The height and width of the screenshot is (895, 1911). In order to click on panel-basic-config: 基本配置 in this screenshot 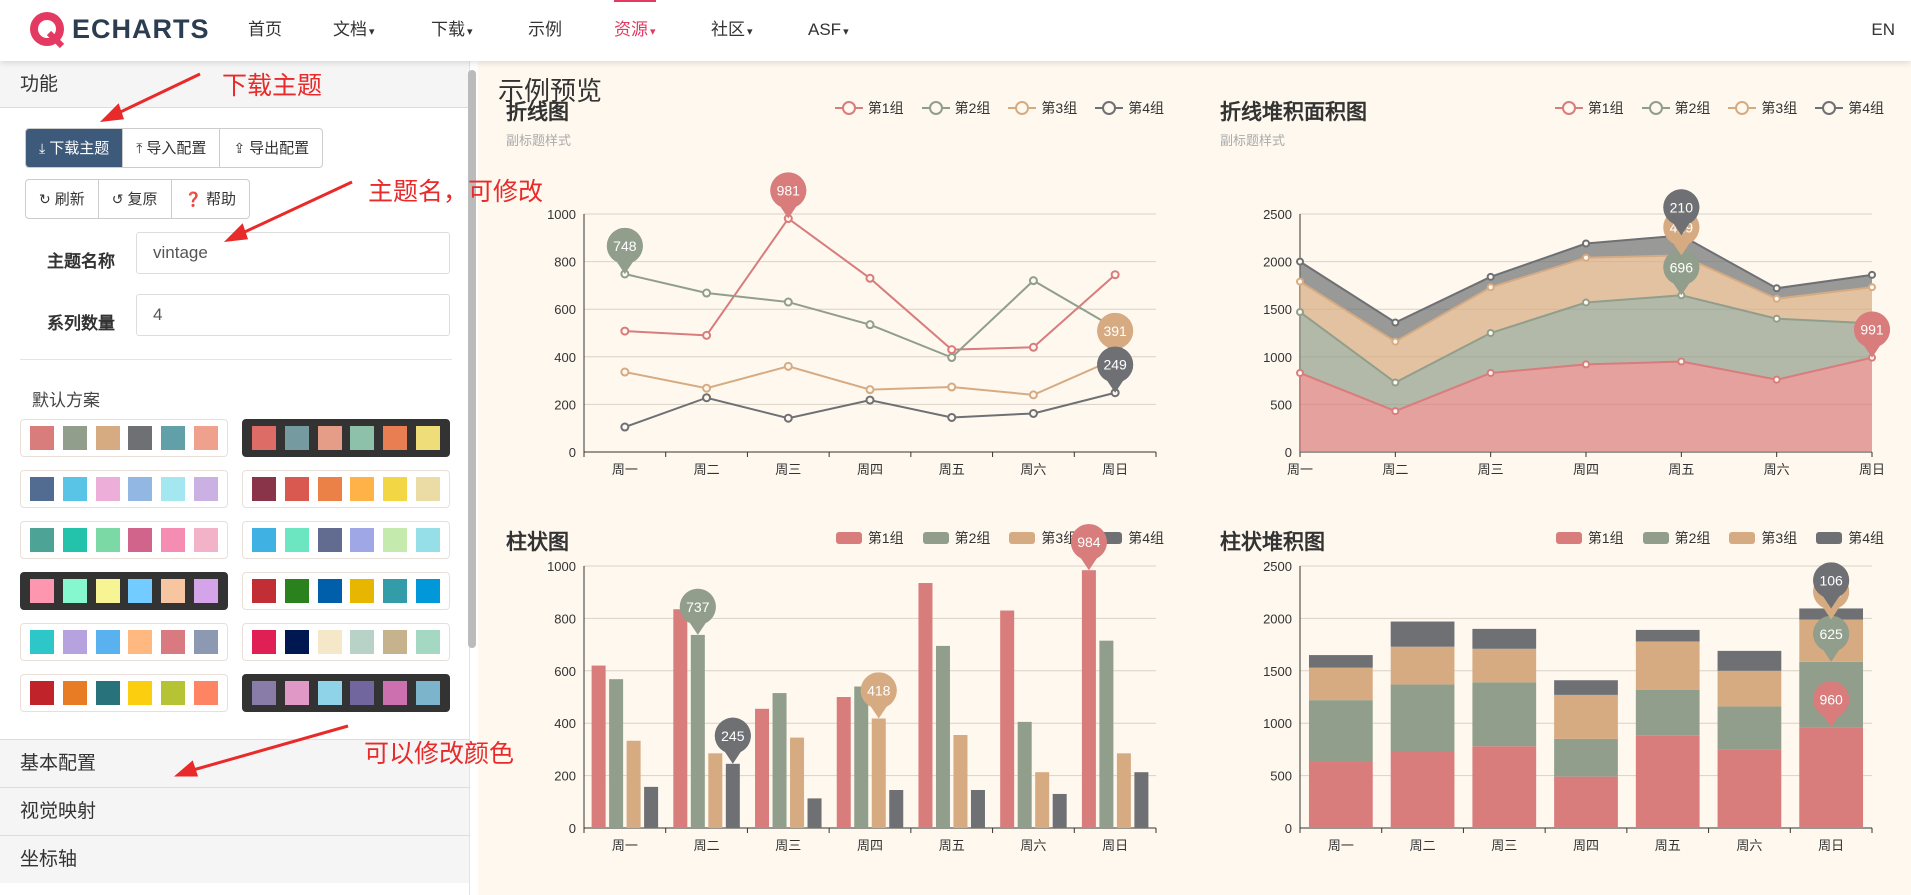, I will do `click(234, 763)`.